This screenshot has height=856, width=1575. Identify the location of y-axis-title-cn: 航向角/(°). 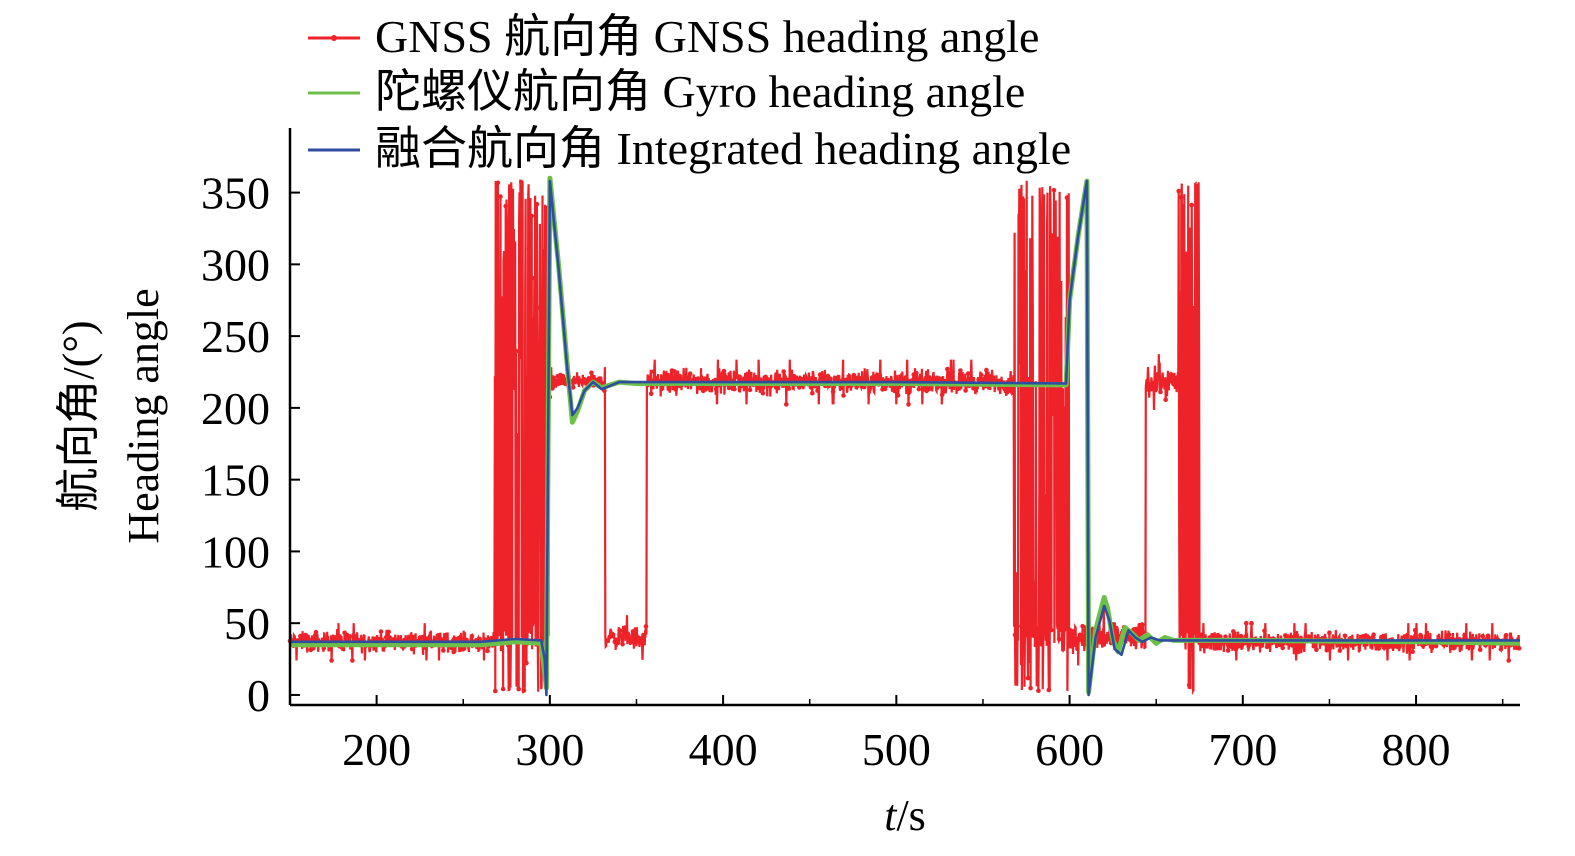
(78, 415).